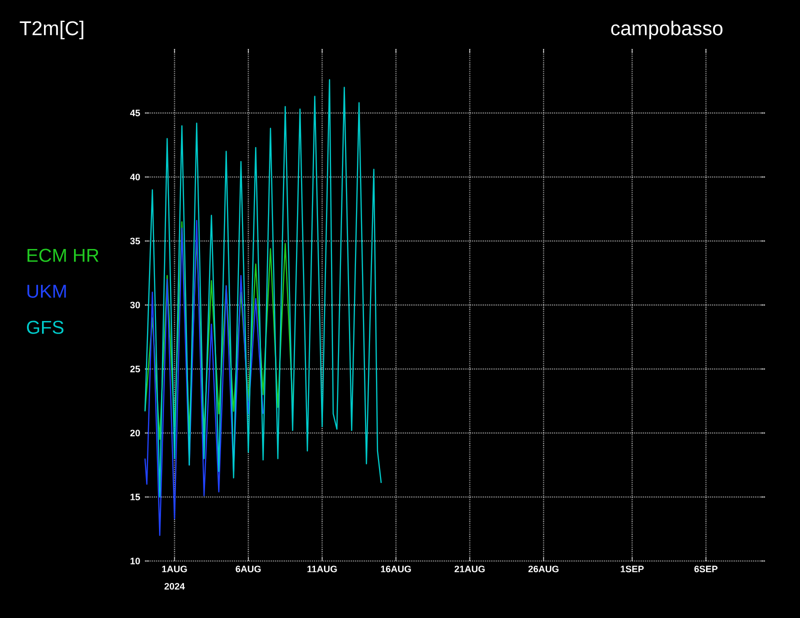 Image resolution: width=800 pixels, height=618 pixels. What do you see at coordinates (543, 569) in the screenshot?
I see `x-tick-label: 26AUG` at bounding box center [543, 569].